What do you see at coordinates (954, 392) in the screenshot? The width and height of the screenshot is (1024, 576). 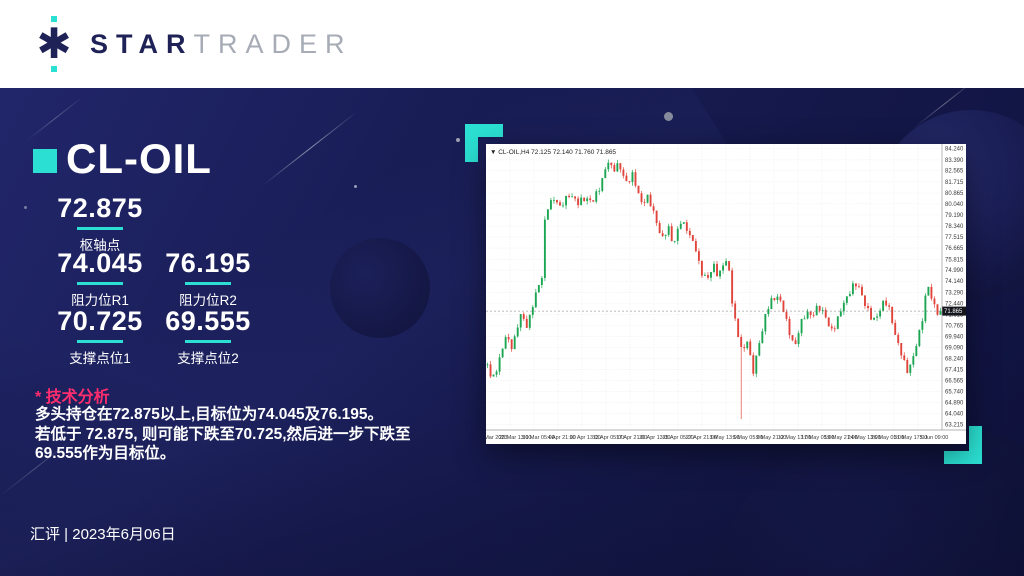 I see `svg-text: 65.740` at bounding box center [954, 392].